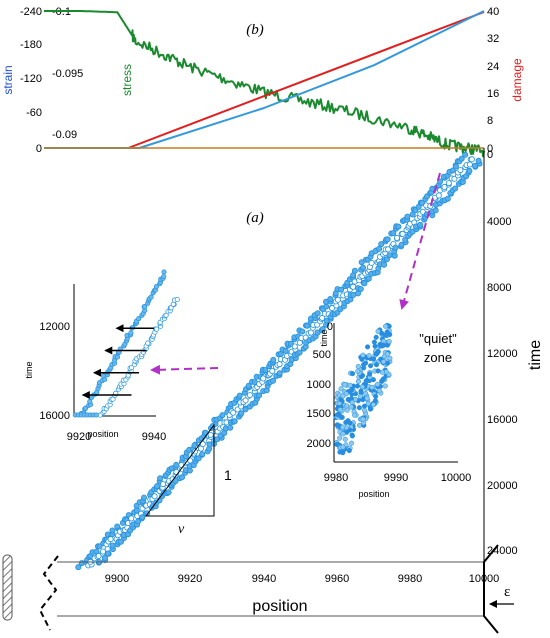  Describe the element at coordinates (126, 343) in the screenshot. I see `left-inset-bands` at that location.